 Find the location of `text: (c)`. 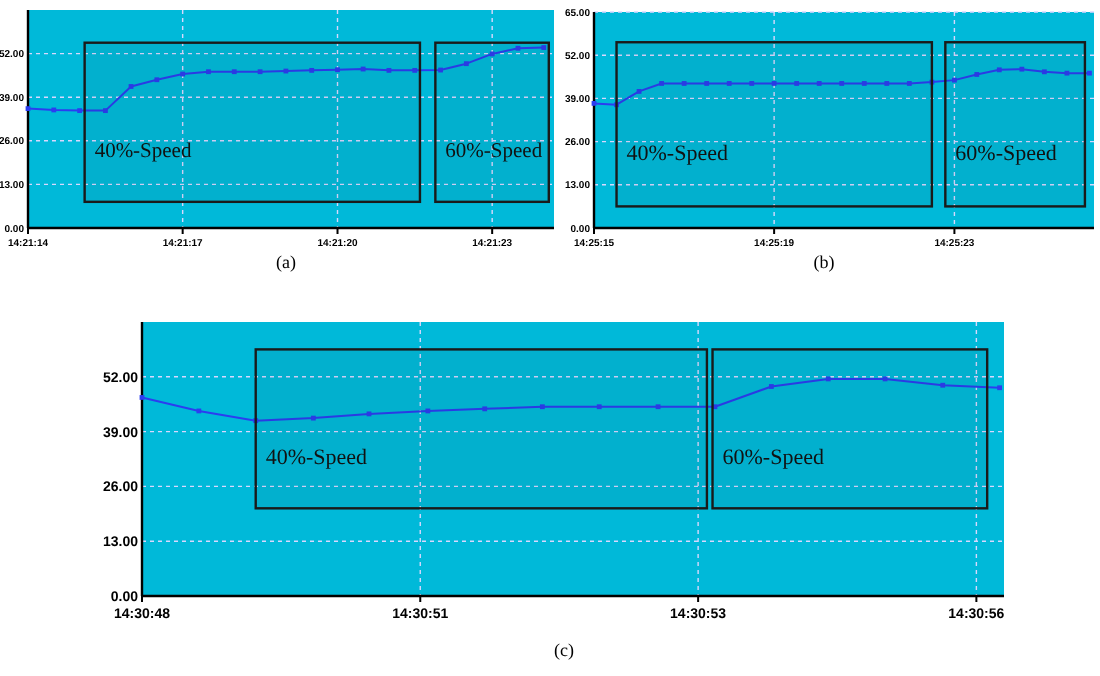

text: (c) is located at coordinates (564, 650).